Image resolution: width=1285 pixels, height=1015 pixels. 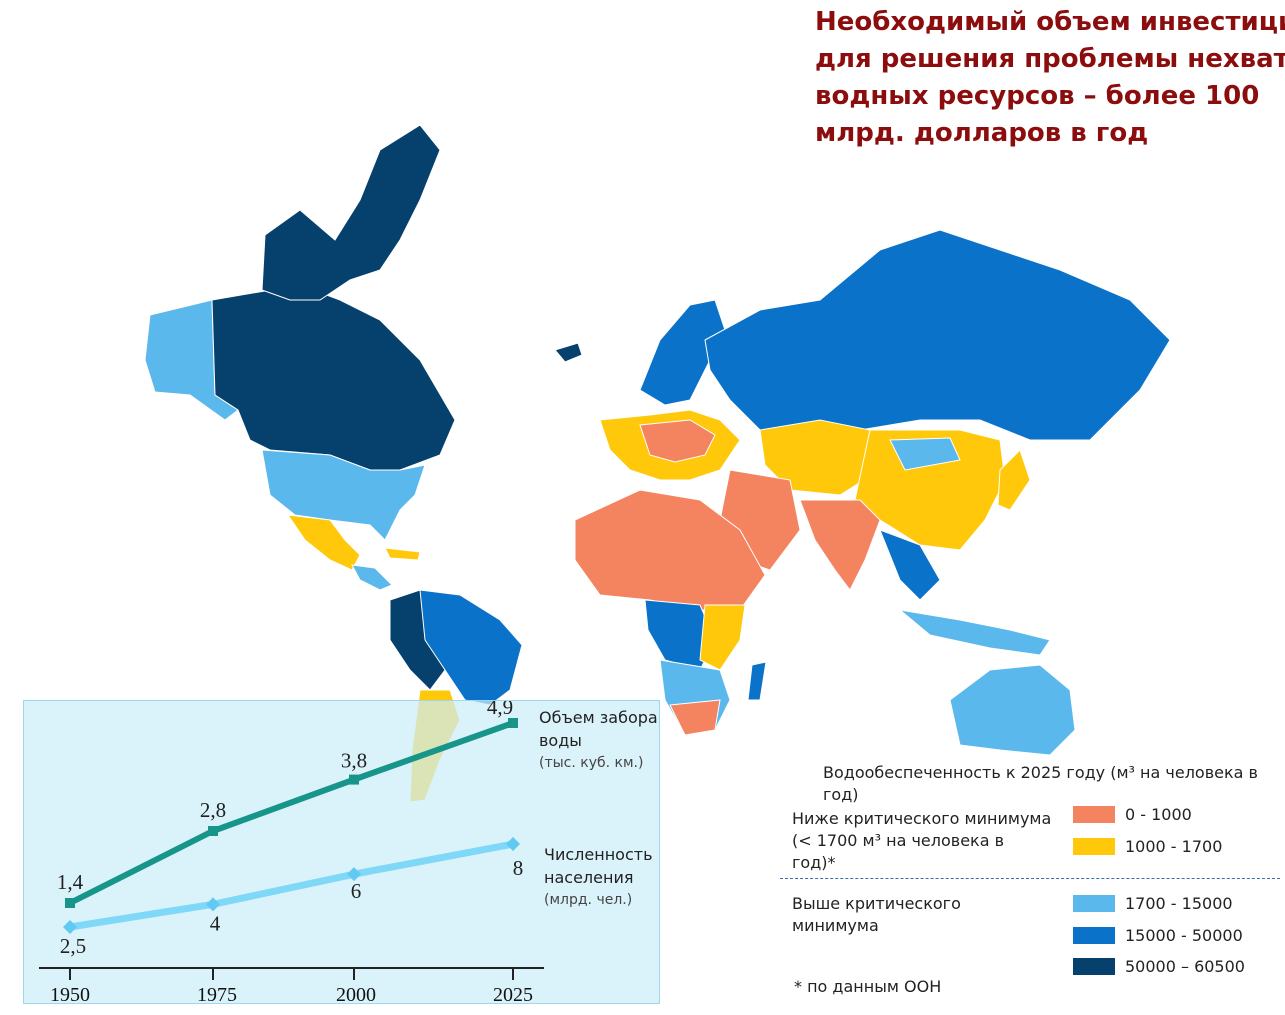 I want to click on value-label-withdrawal: 1,4, so click(x=70, y=882).